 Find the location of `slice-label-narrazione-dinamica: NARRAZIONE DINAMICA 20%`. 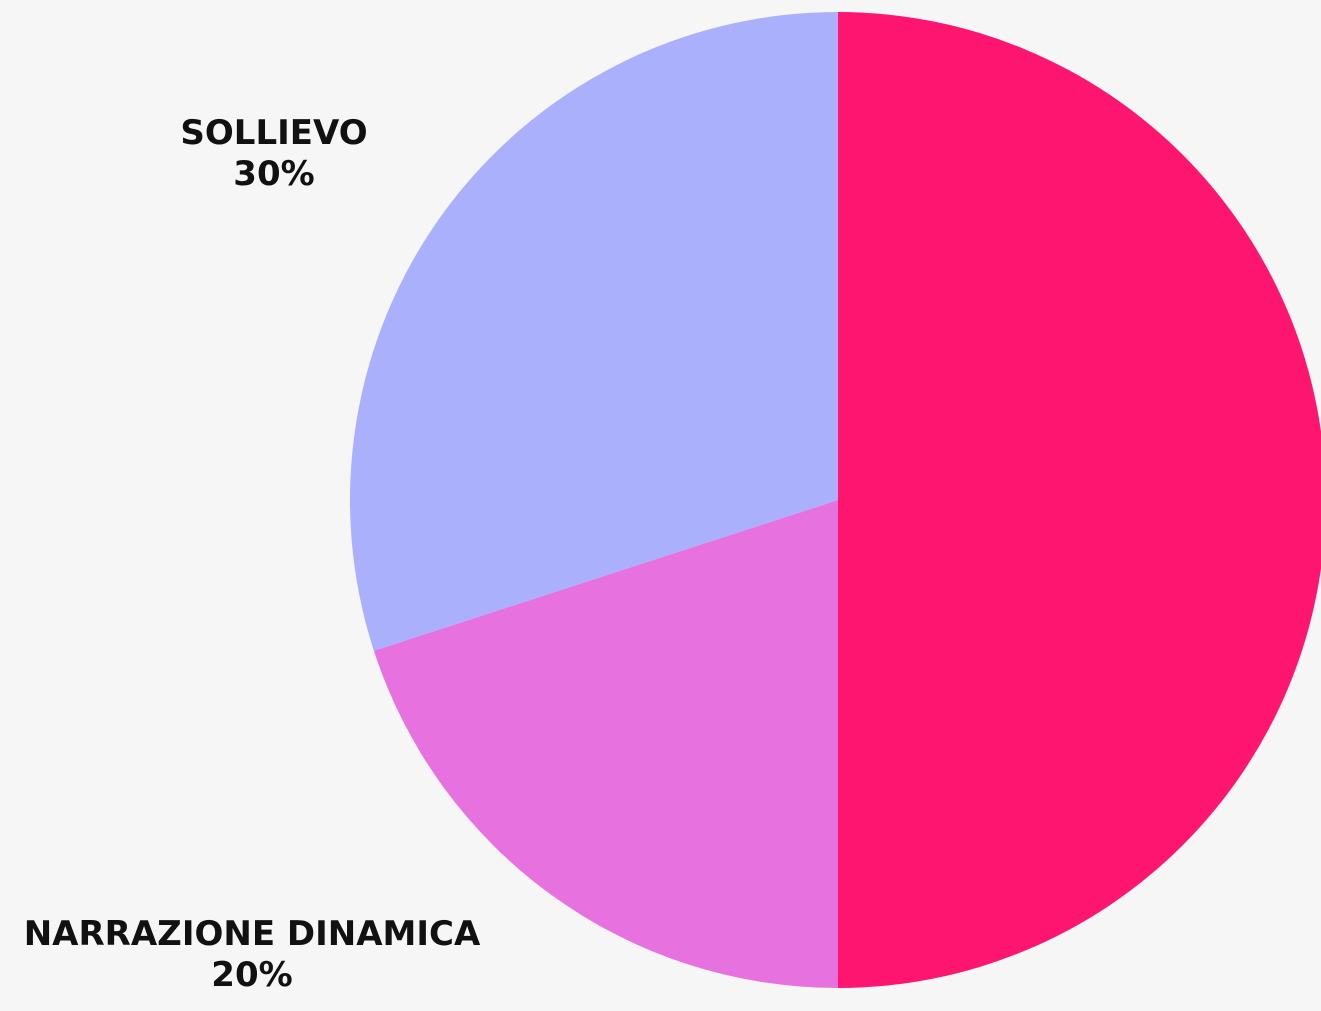

slice-label-narrazione-dinamica: NARRAZIONE DINAMICA 20% is located at coordinates (252, 955).